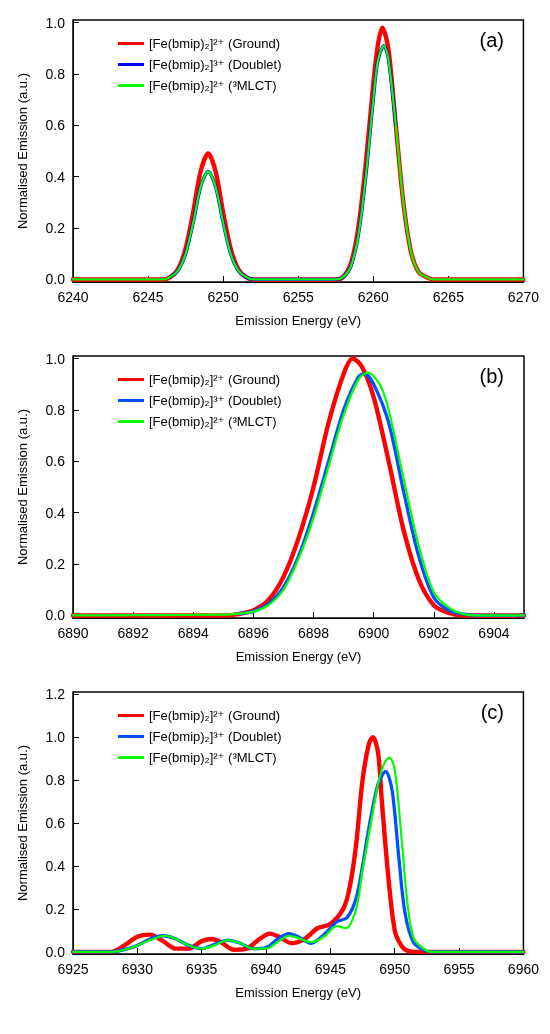 Image resolution: width=550 pixels, height=1034 pixels. What do you see at coordinates (266, 969) in the screenshot?
I see `x-tick-label: 6940` at bounding box center [266, 969].